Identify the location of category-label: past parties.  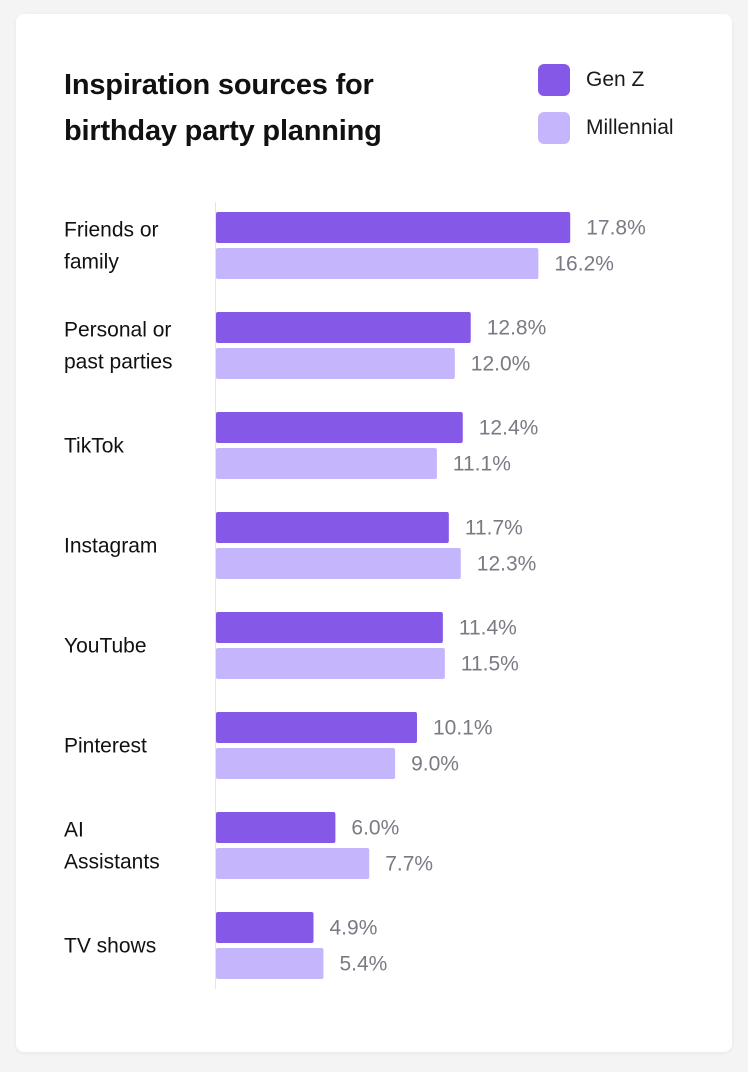
(118, 362).